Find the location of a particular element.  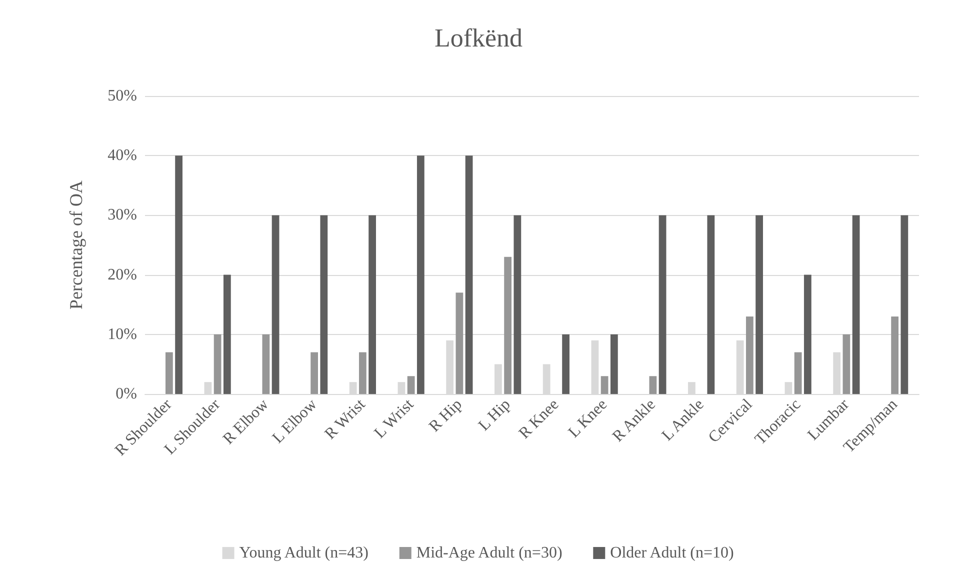

legend-label: Mid-Age Adult (n=30) is located at coordinates (489, 553).